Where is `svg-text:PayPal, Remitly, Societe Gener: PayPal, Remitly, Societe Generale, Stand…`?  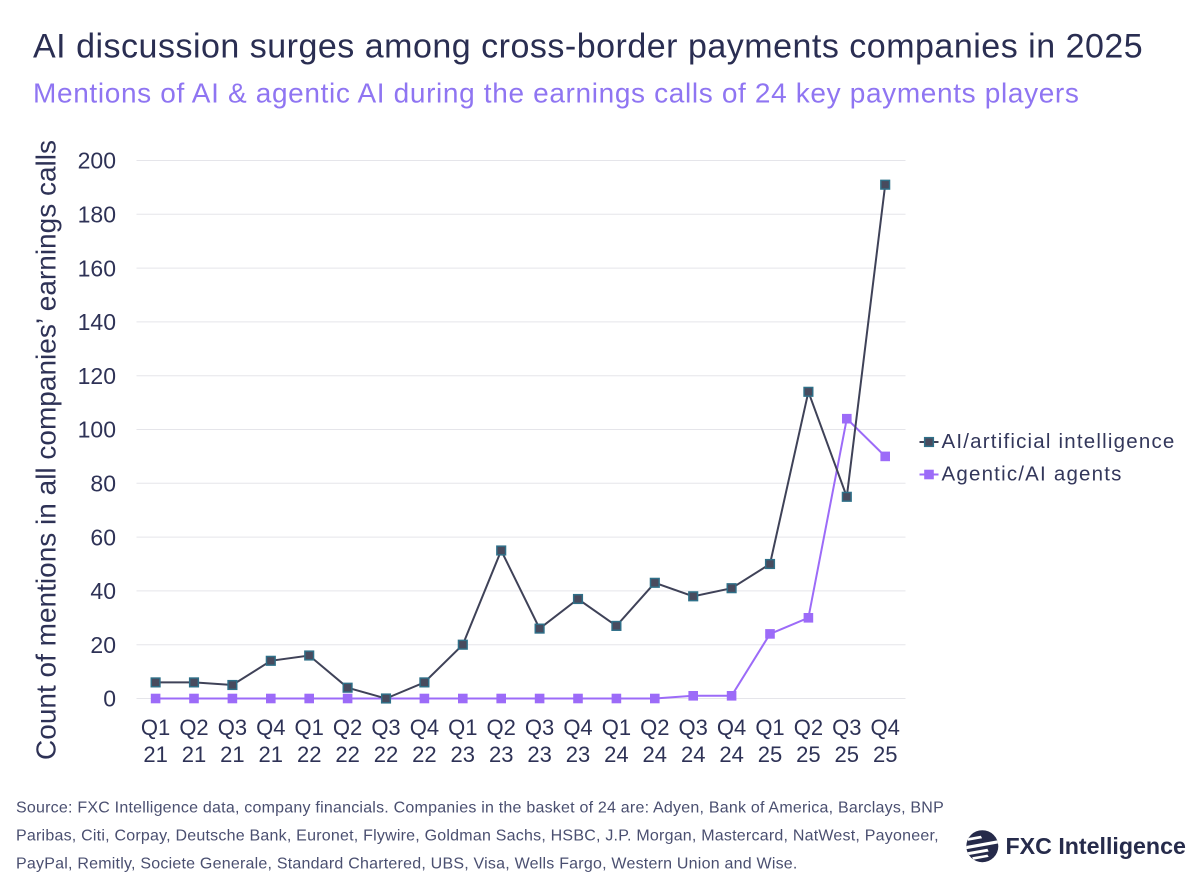 svg-text:PayPal, Remitly, Societe Gener: PayPal, Remitly, Societe Generale, Stand… is located at coordinates (407, 864).